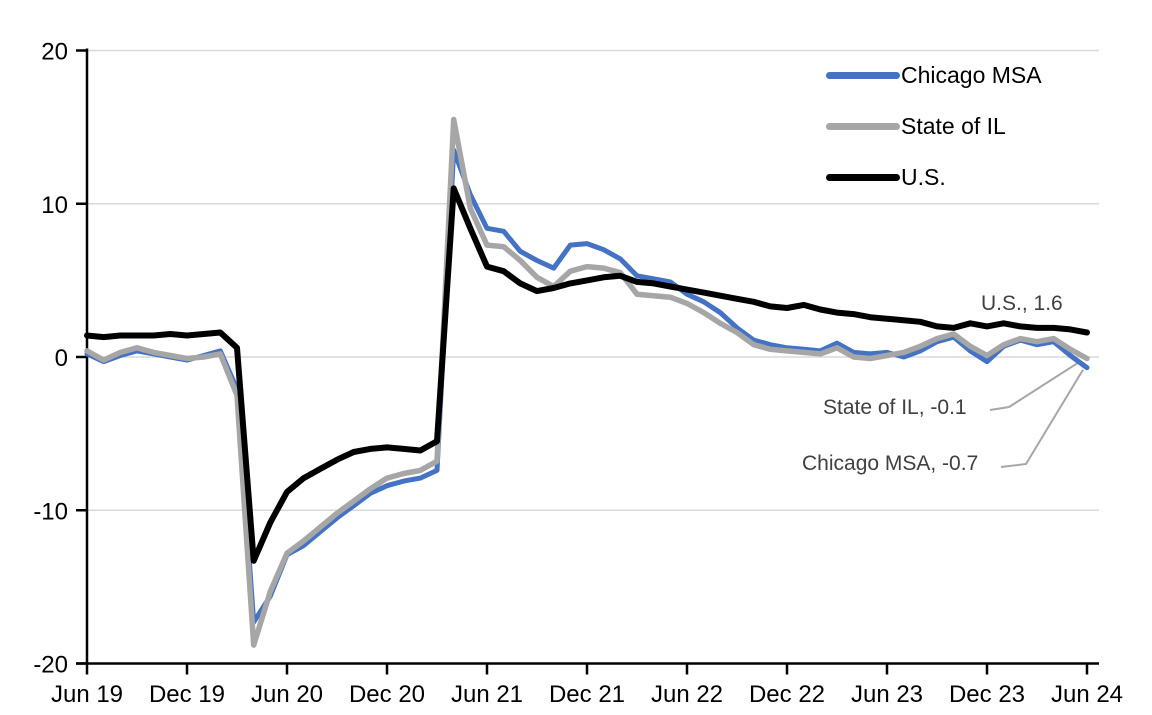  Describe the element at coordinates (387, 694) in the screenshot. I see `x-tick-label: Dec 20` at that location.